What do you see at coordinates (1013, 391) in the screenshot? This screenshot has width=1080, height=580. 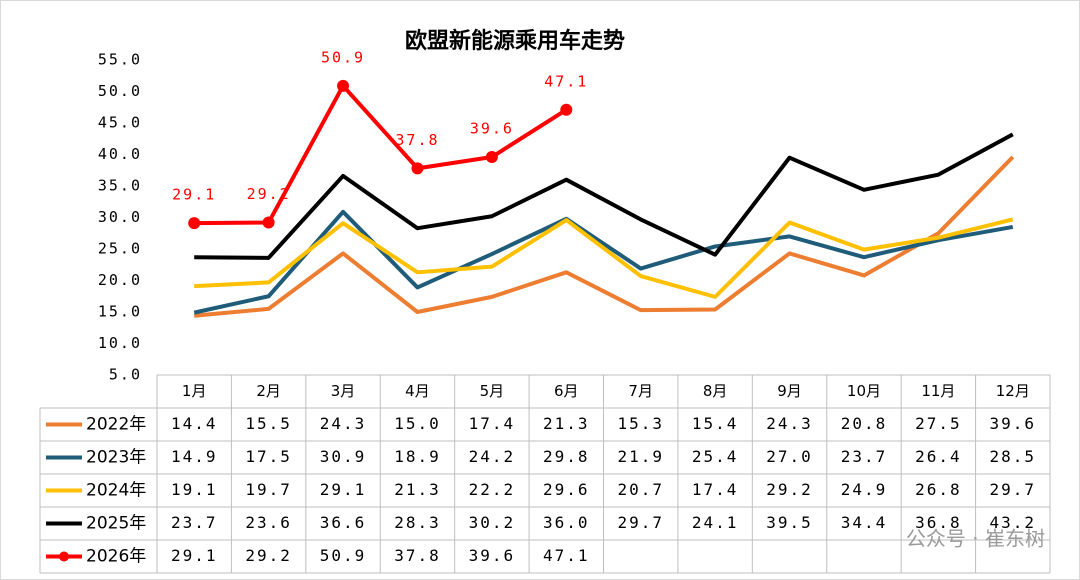 I see `x-tick-label: 12月` at bounding box center [1013, 391].